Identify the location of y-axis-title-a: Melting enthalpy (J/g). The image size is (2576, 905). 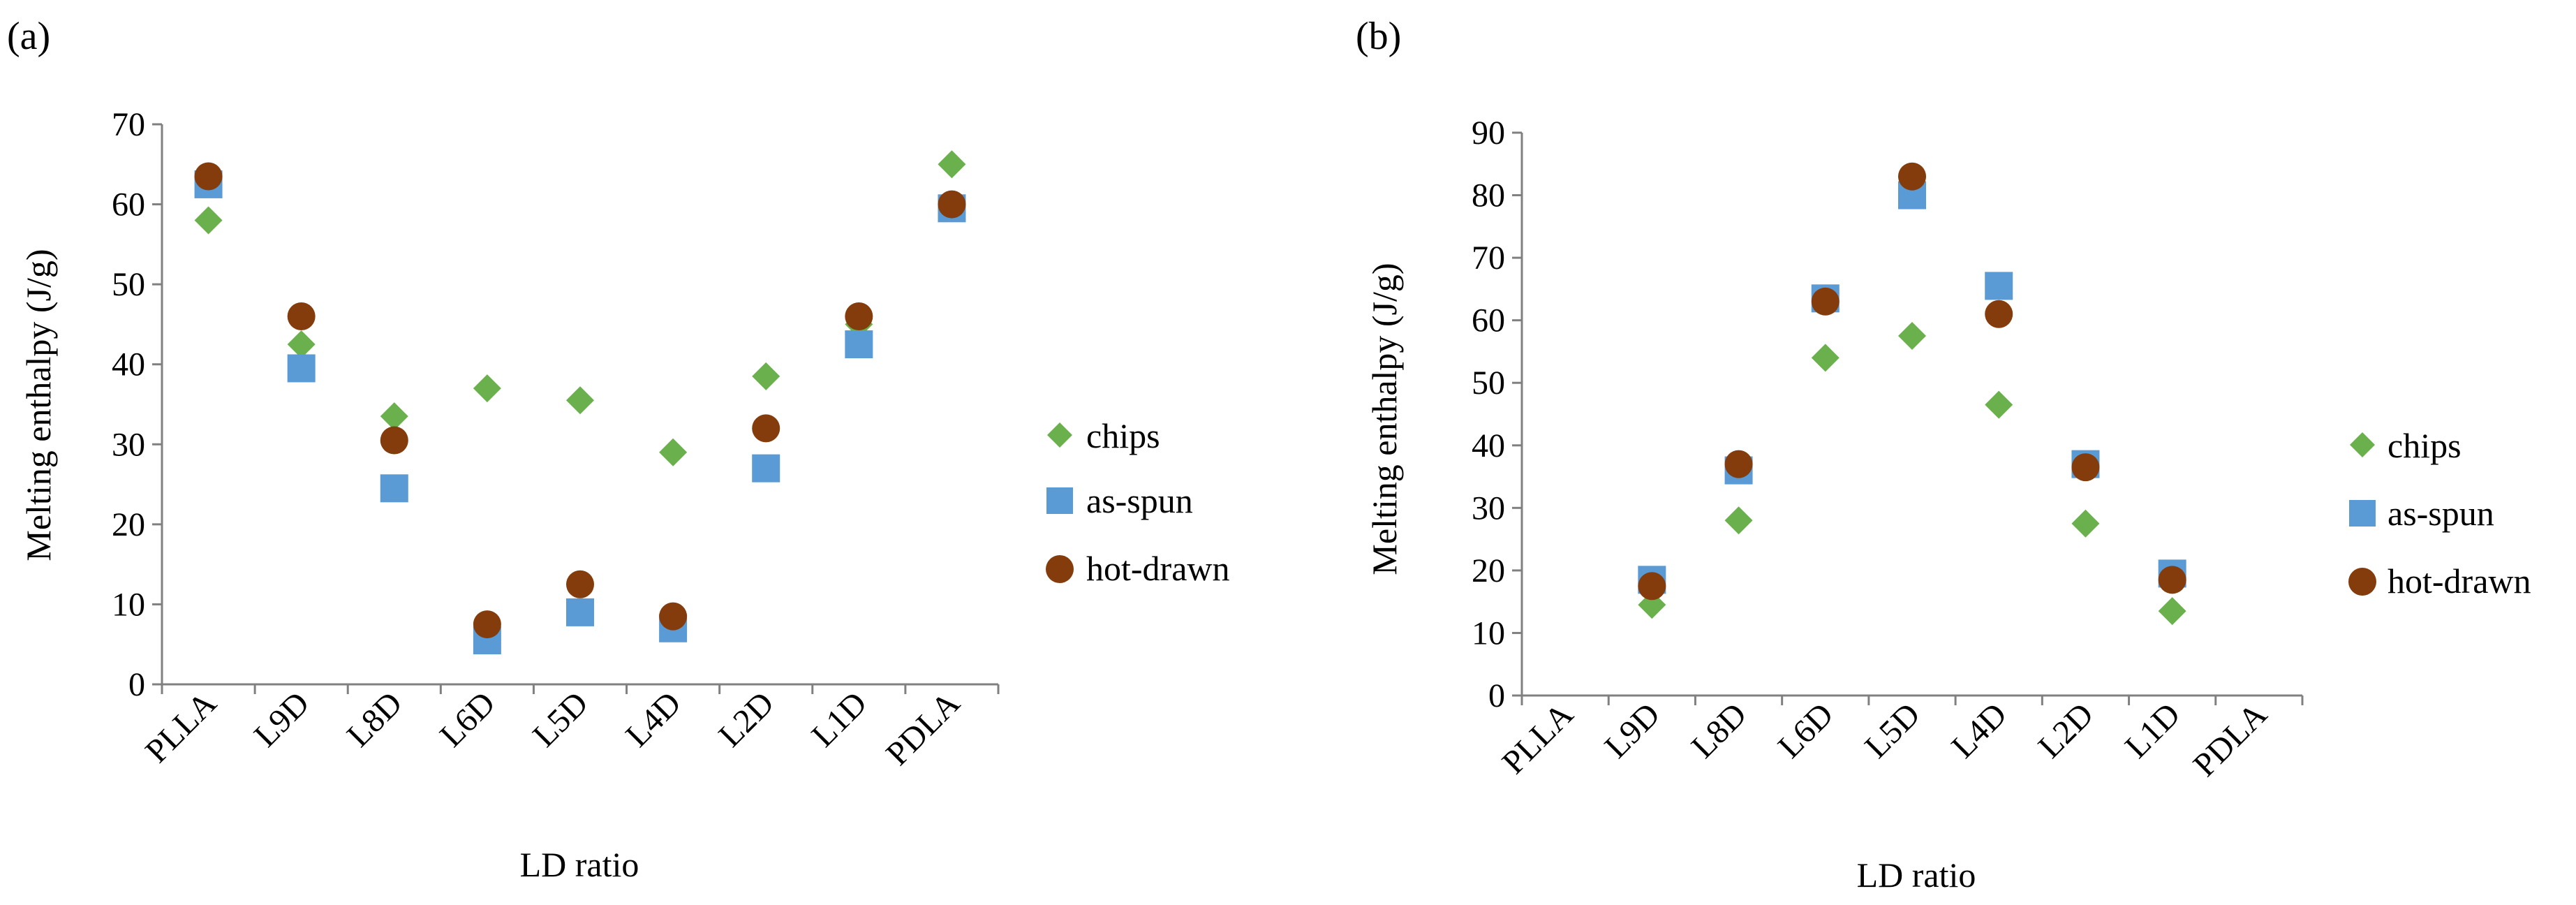
(38, 405).